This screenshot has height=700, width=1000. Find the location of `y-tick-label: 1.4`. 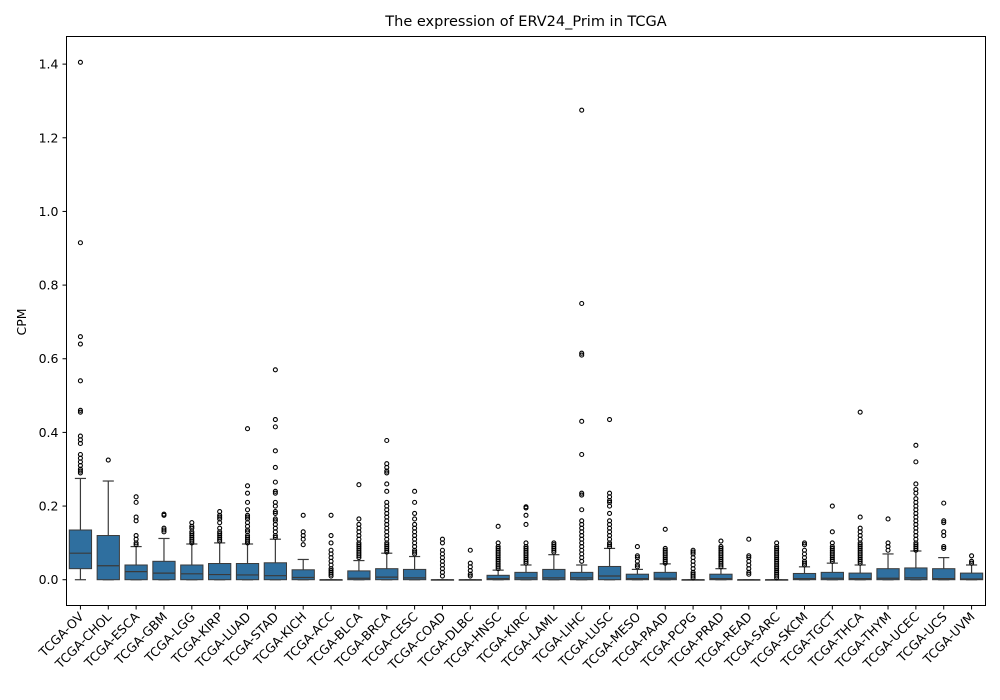

y-tick-label: 1.4 is located at coordinates (49, 64).